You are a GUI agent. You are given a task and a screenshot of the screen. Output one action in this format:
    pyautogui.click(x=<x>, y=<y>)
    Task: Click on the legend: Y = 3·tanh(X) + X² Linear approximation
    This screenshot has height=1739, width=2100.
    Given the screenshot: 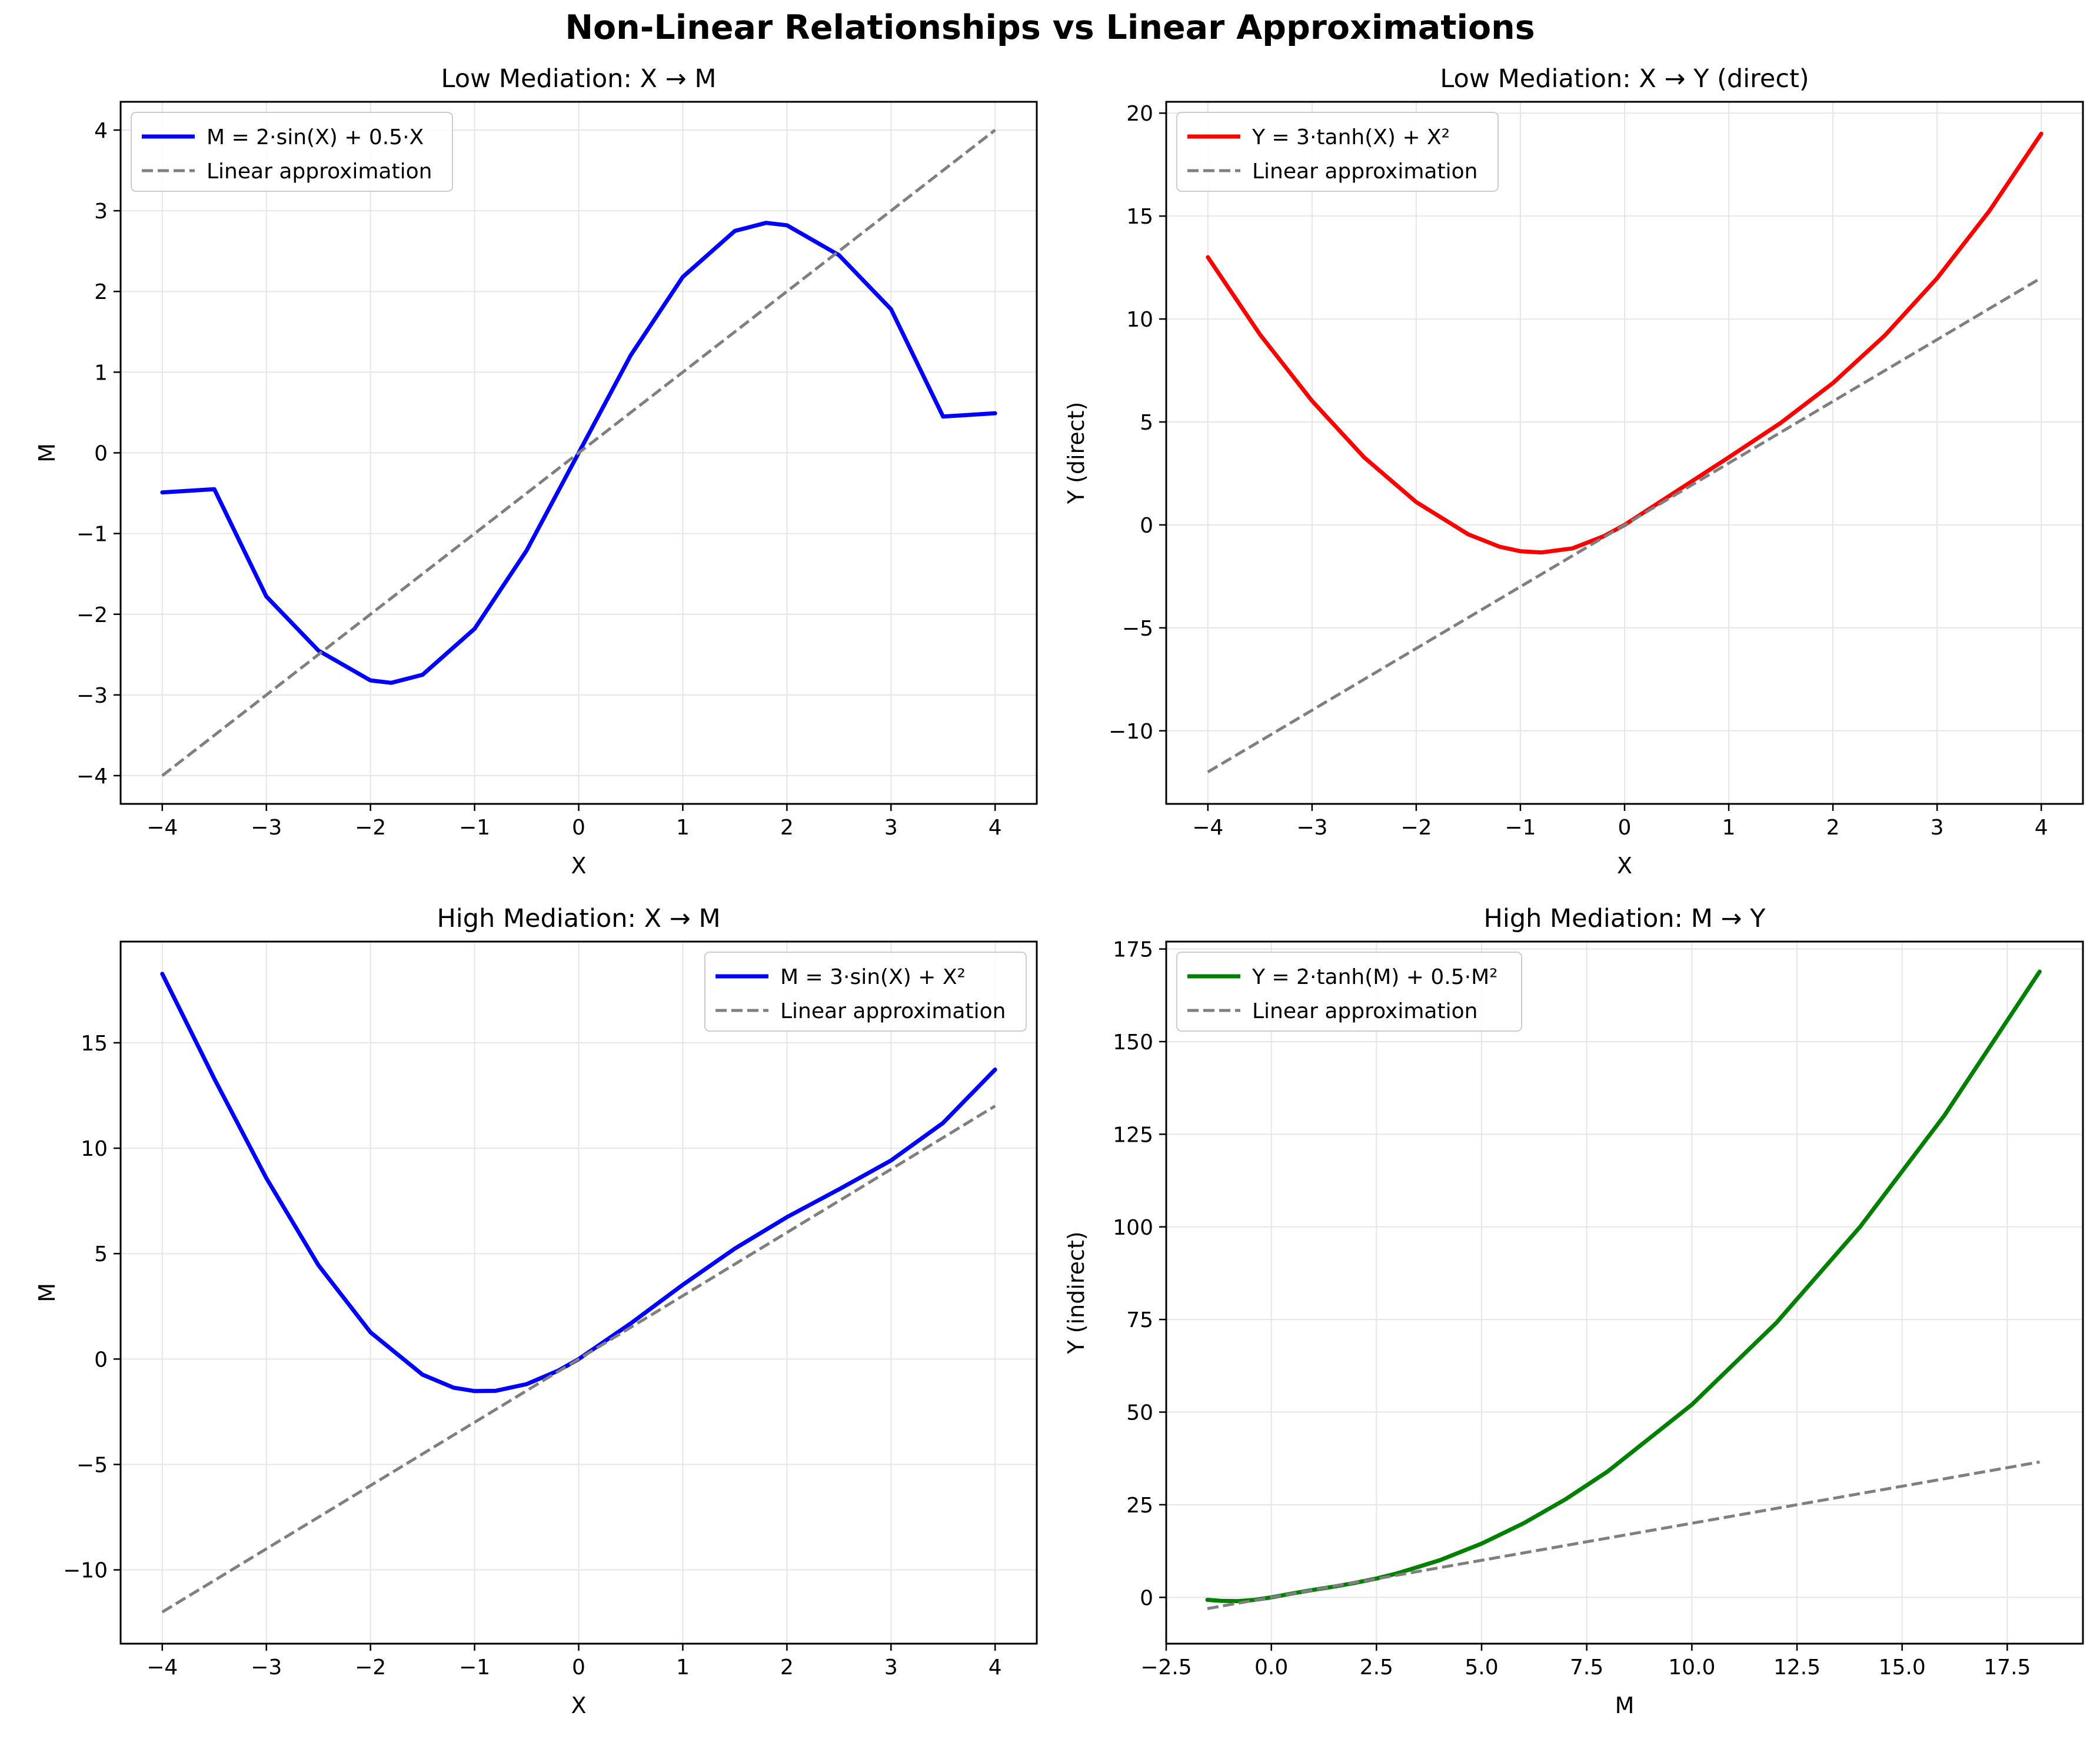 What is the action you would take?
    pyautogui.click(x=1337, y=152)
    